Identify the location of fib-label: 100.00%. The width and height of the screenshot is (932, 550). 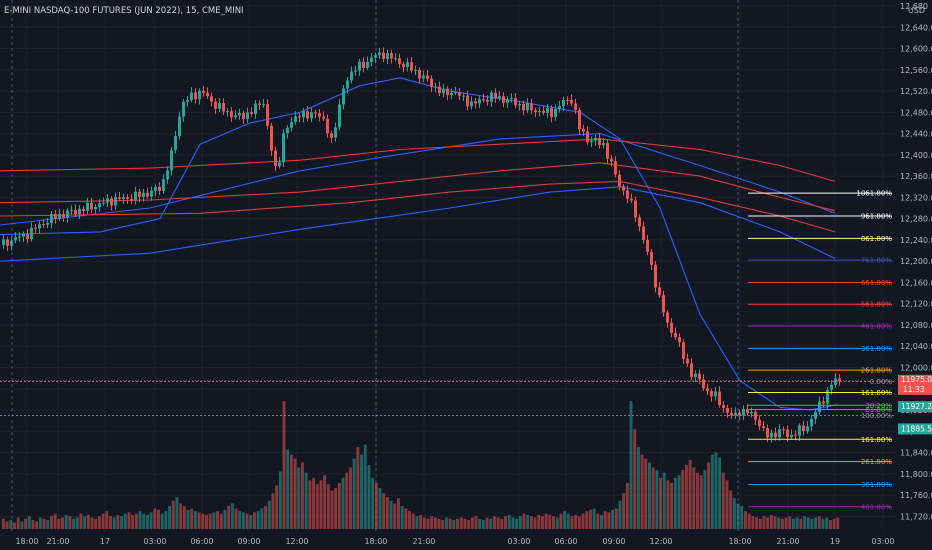
(876, 416).